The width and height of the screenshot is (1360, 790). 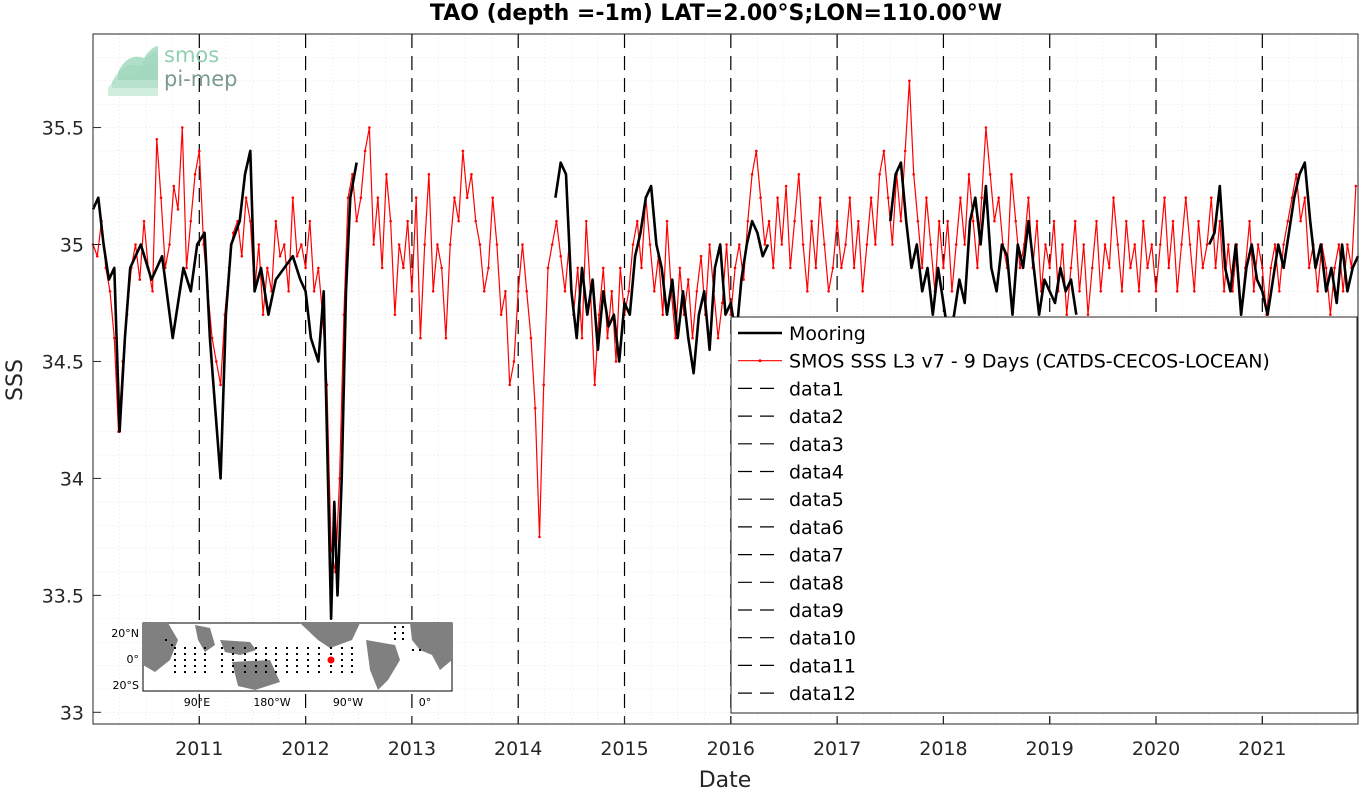 What do you see at coordinates (816, 611) in the screenshot?
I see `legend-label: data9` at bounding box center [816, 611].